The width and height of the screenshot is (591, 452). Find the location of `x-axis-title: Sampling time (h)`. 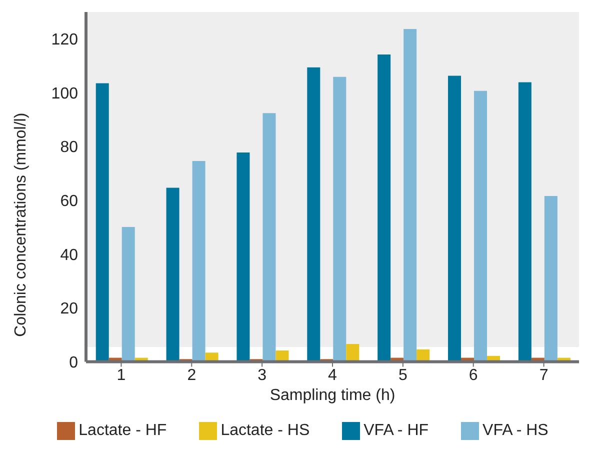

x-axis-title: Sampling time (h) is located at coordinates (333, 395).